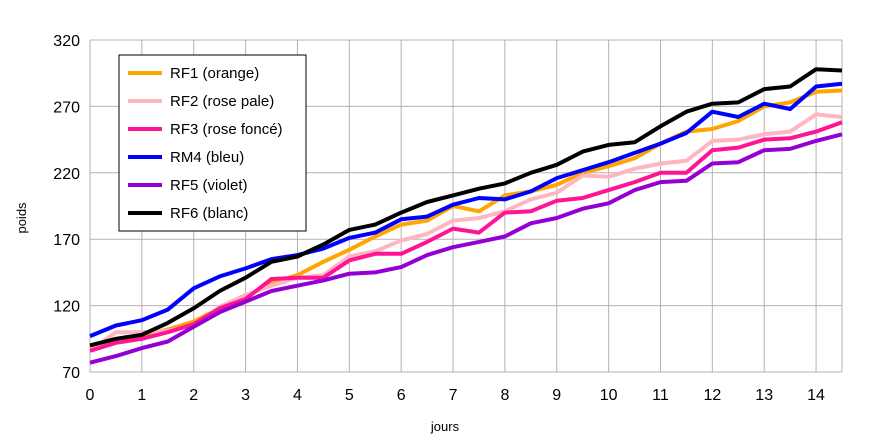 Image resolution: width=895 pixels, height=445 pixels. What do you see at coordinates (222, 101) in the screenshot?
I see `legend-label-2: RF2 (rose pale)` at bounding box center [222, 101].